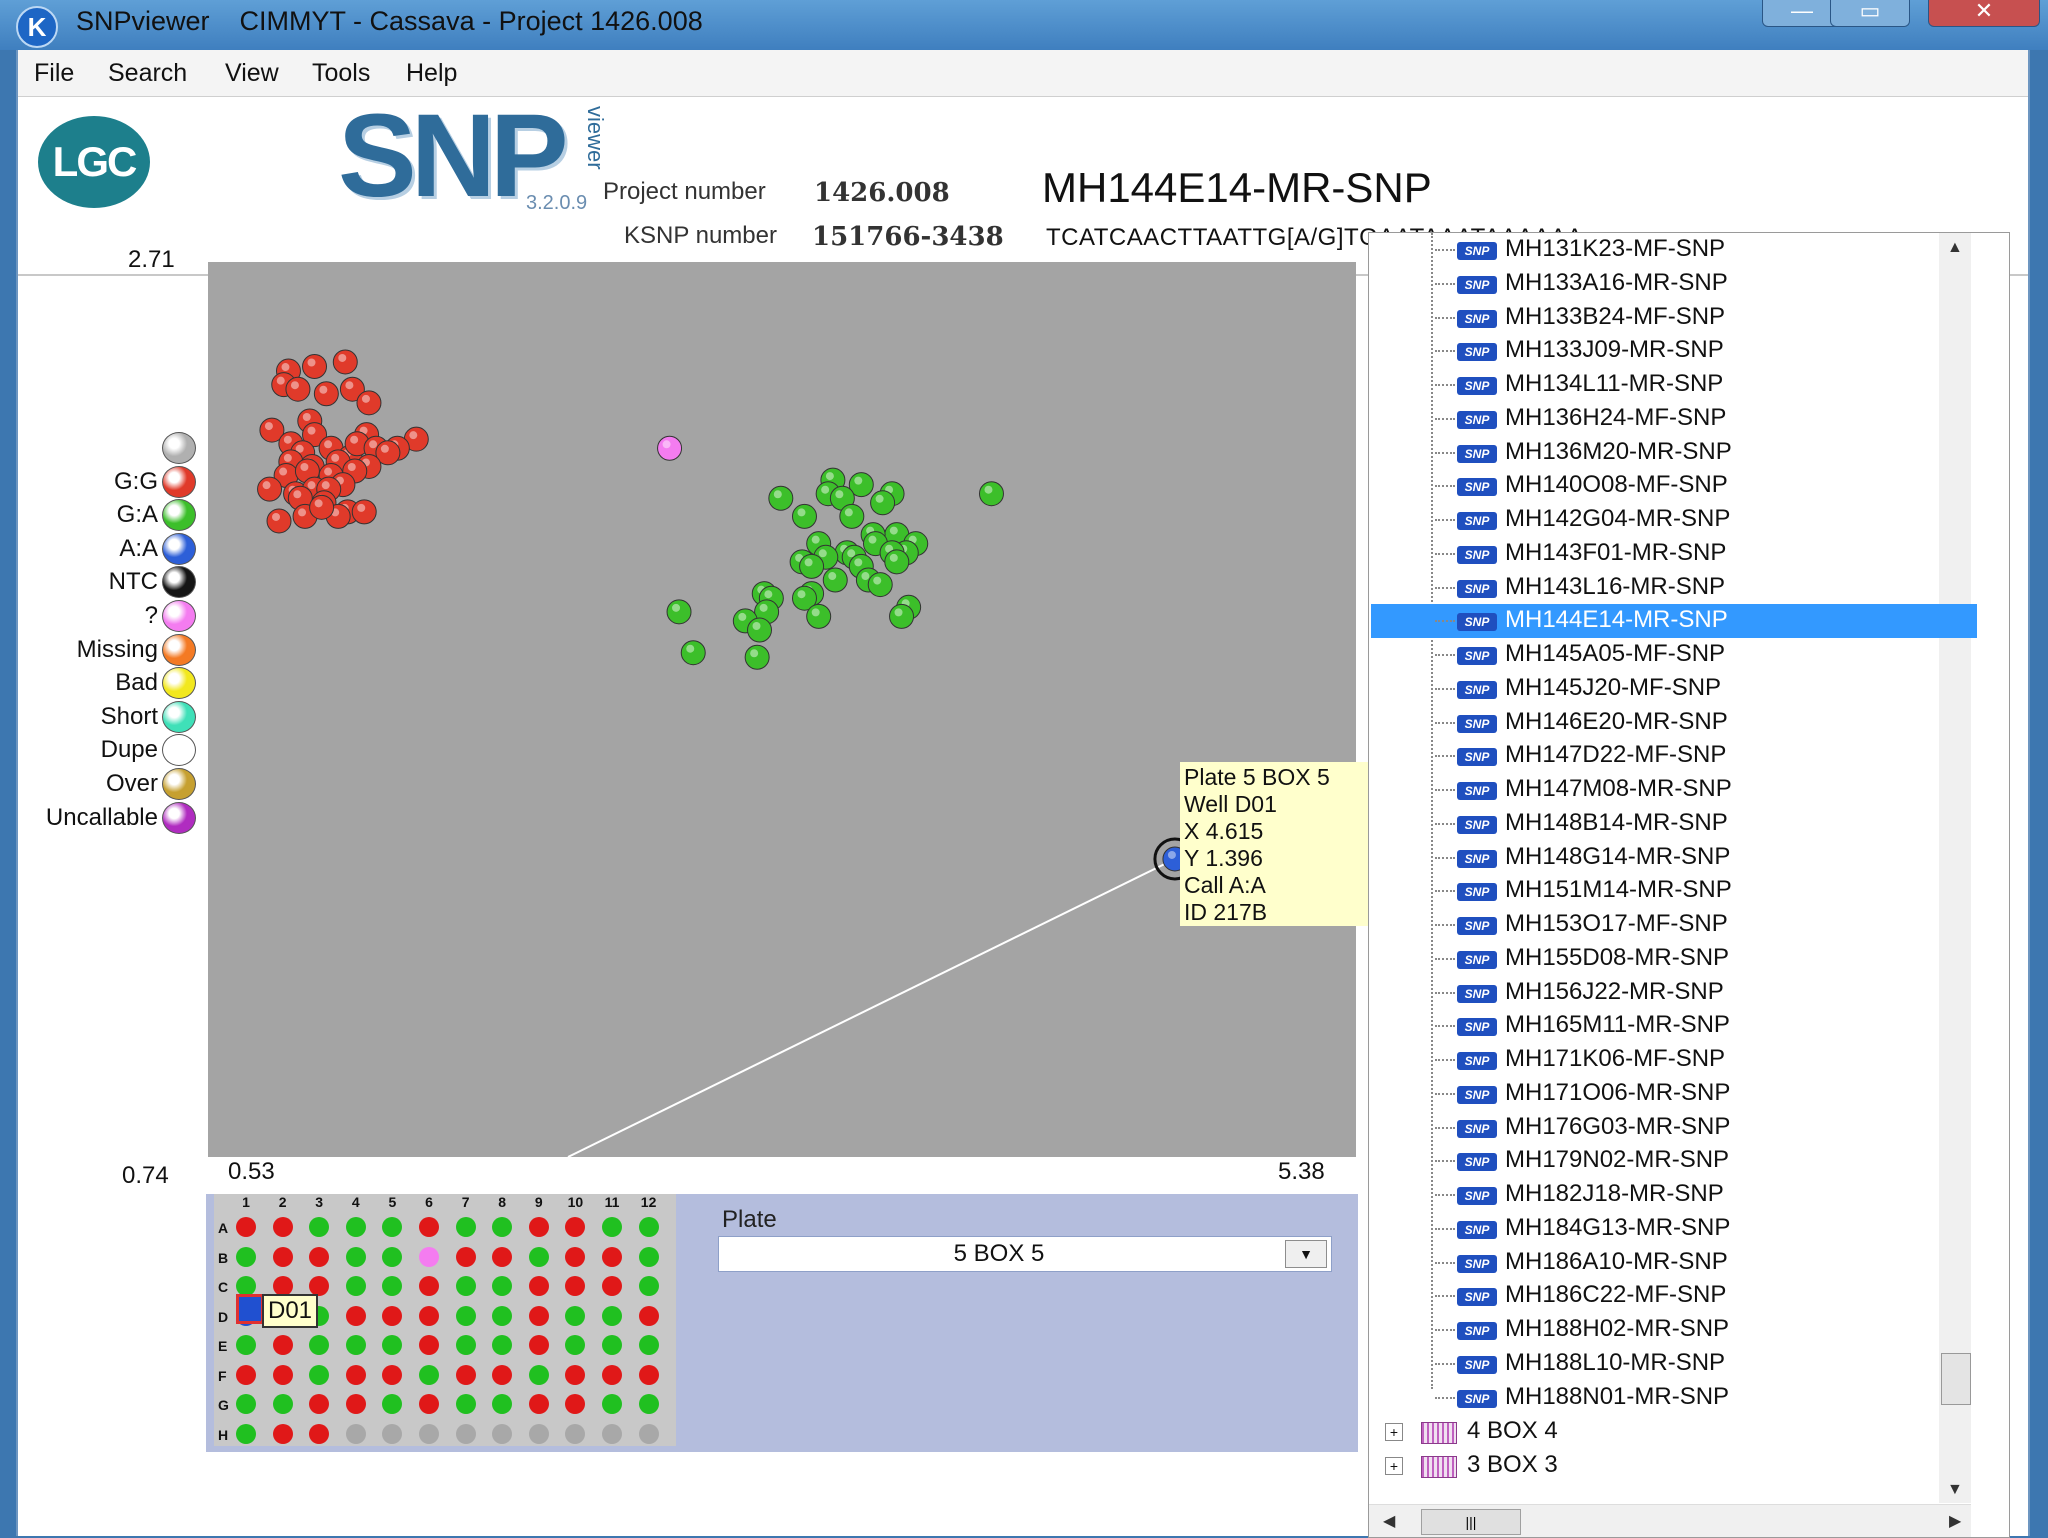 The image size is (2048, 1538). Describe the element at coordinates (1687, 1364) in the screenshot. I see `tree-item-snp: SNP MH188L10-MR-SNP` at that location.